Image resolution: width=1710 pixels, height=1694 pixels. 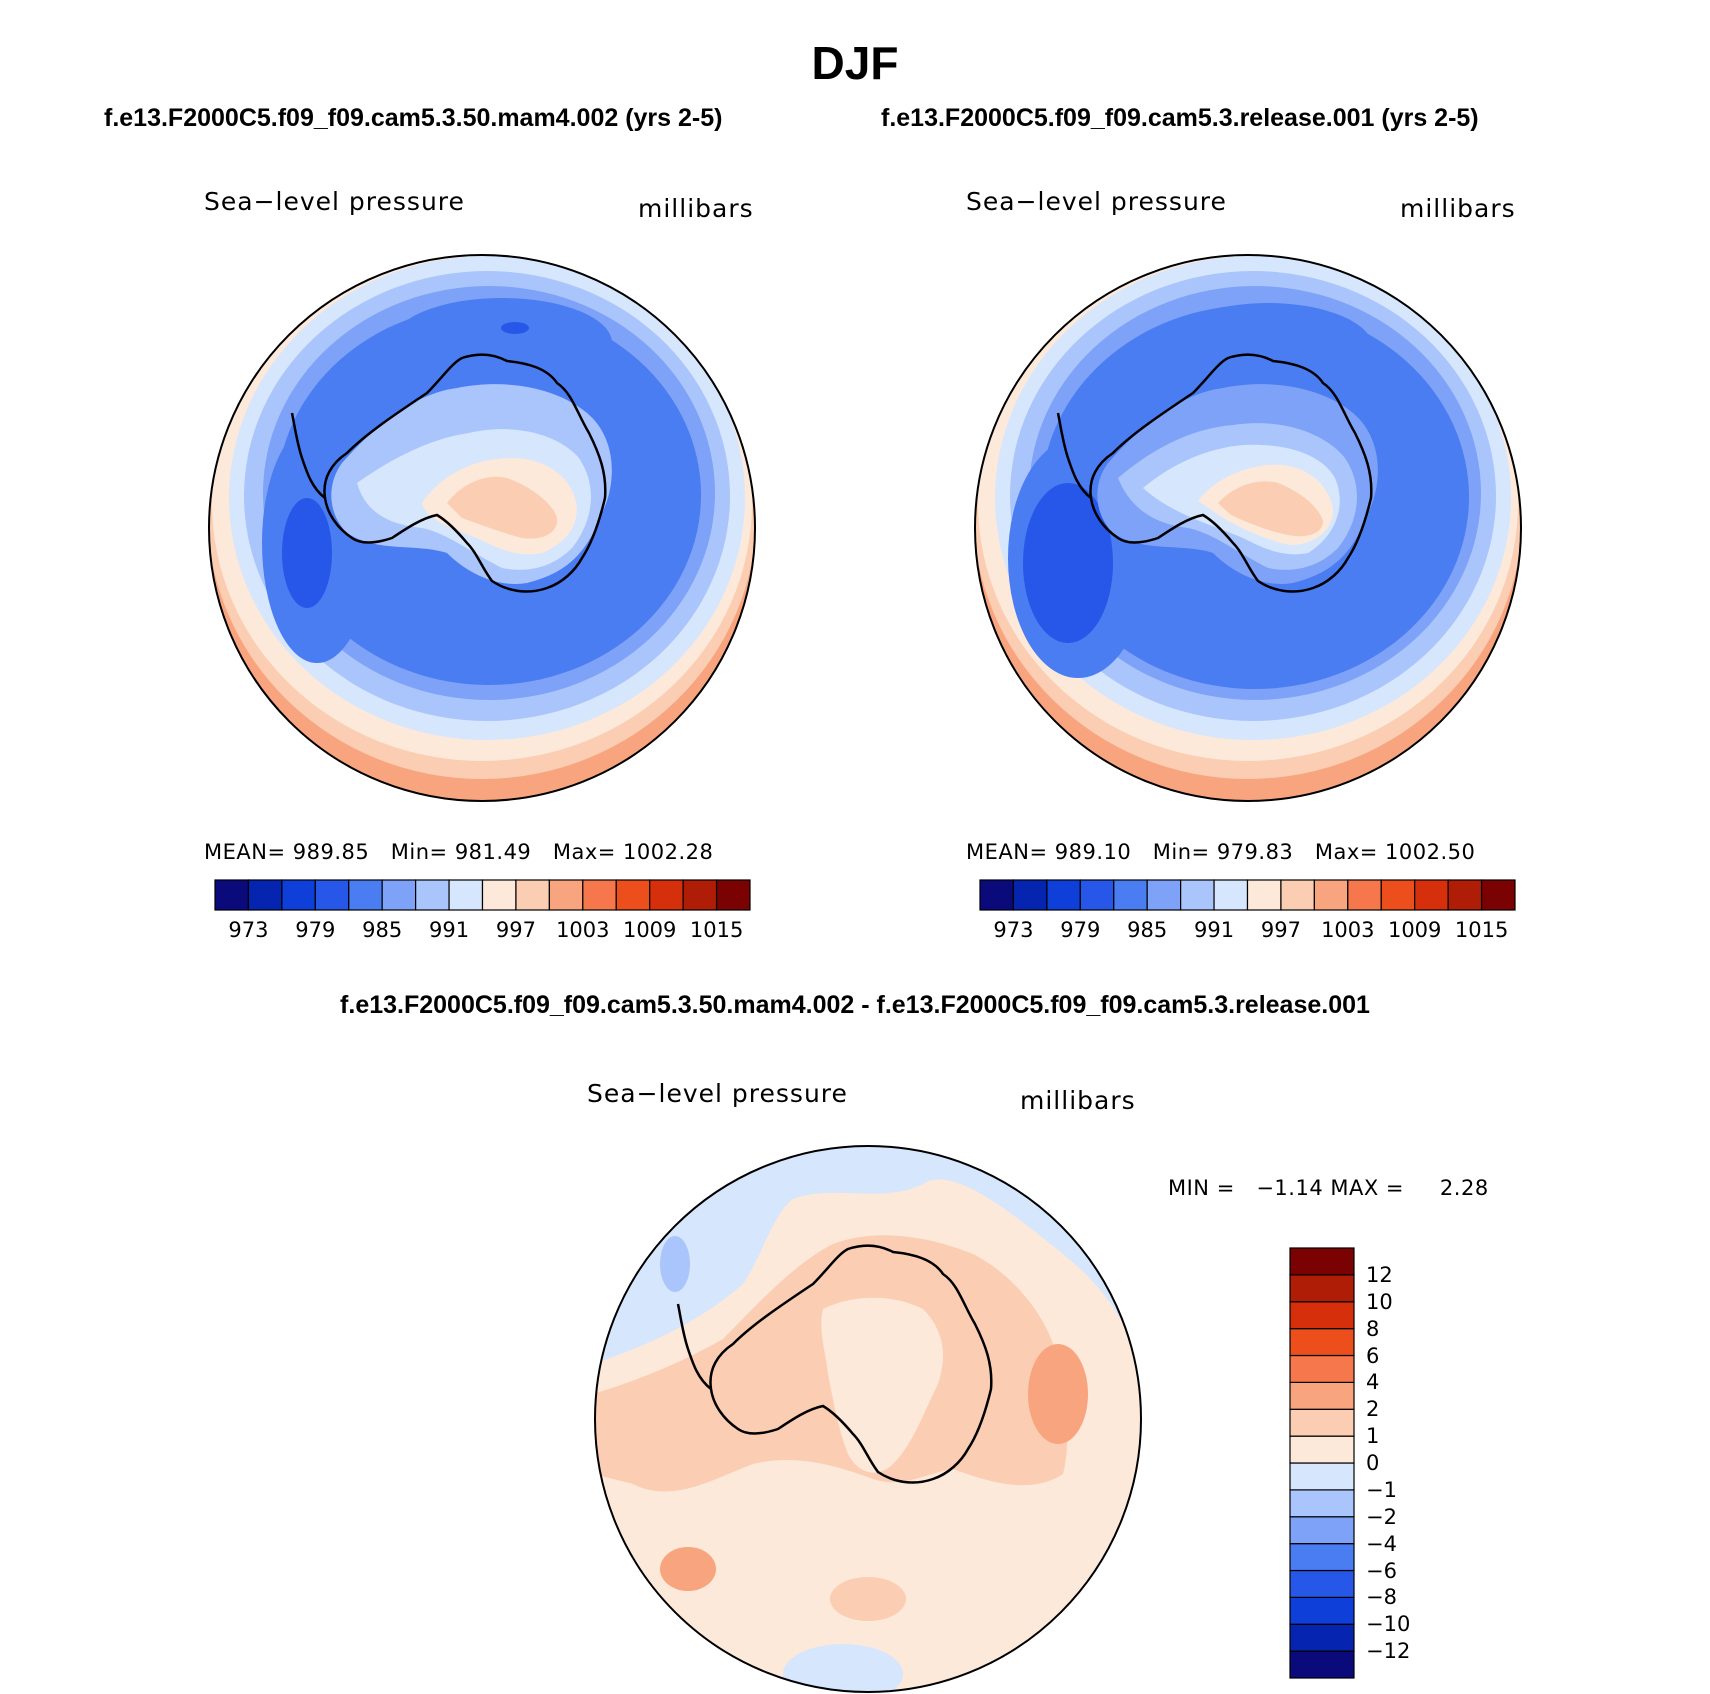 I want to click on panel3-variable: Sea−level pressure, so click(x=717, y=1093).